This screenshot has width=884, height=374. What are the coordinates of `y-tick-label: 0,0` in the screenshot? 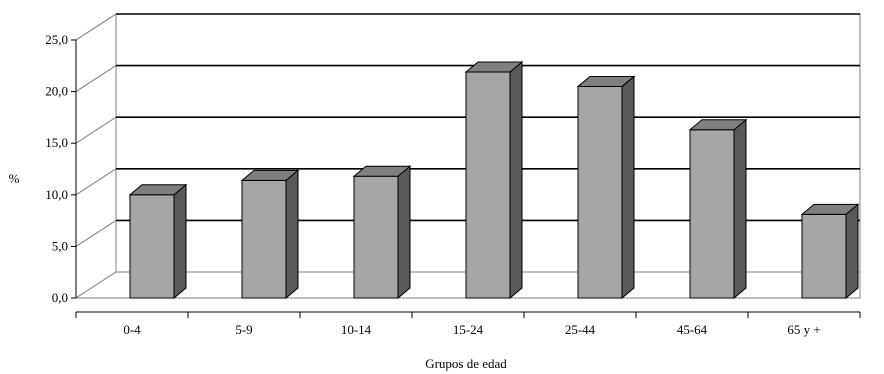 It's located at (60, 297).